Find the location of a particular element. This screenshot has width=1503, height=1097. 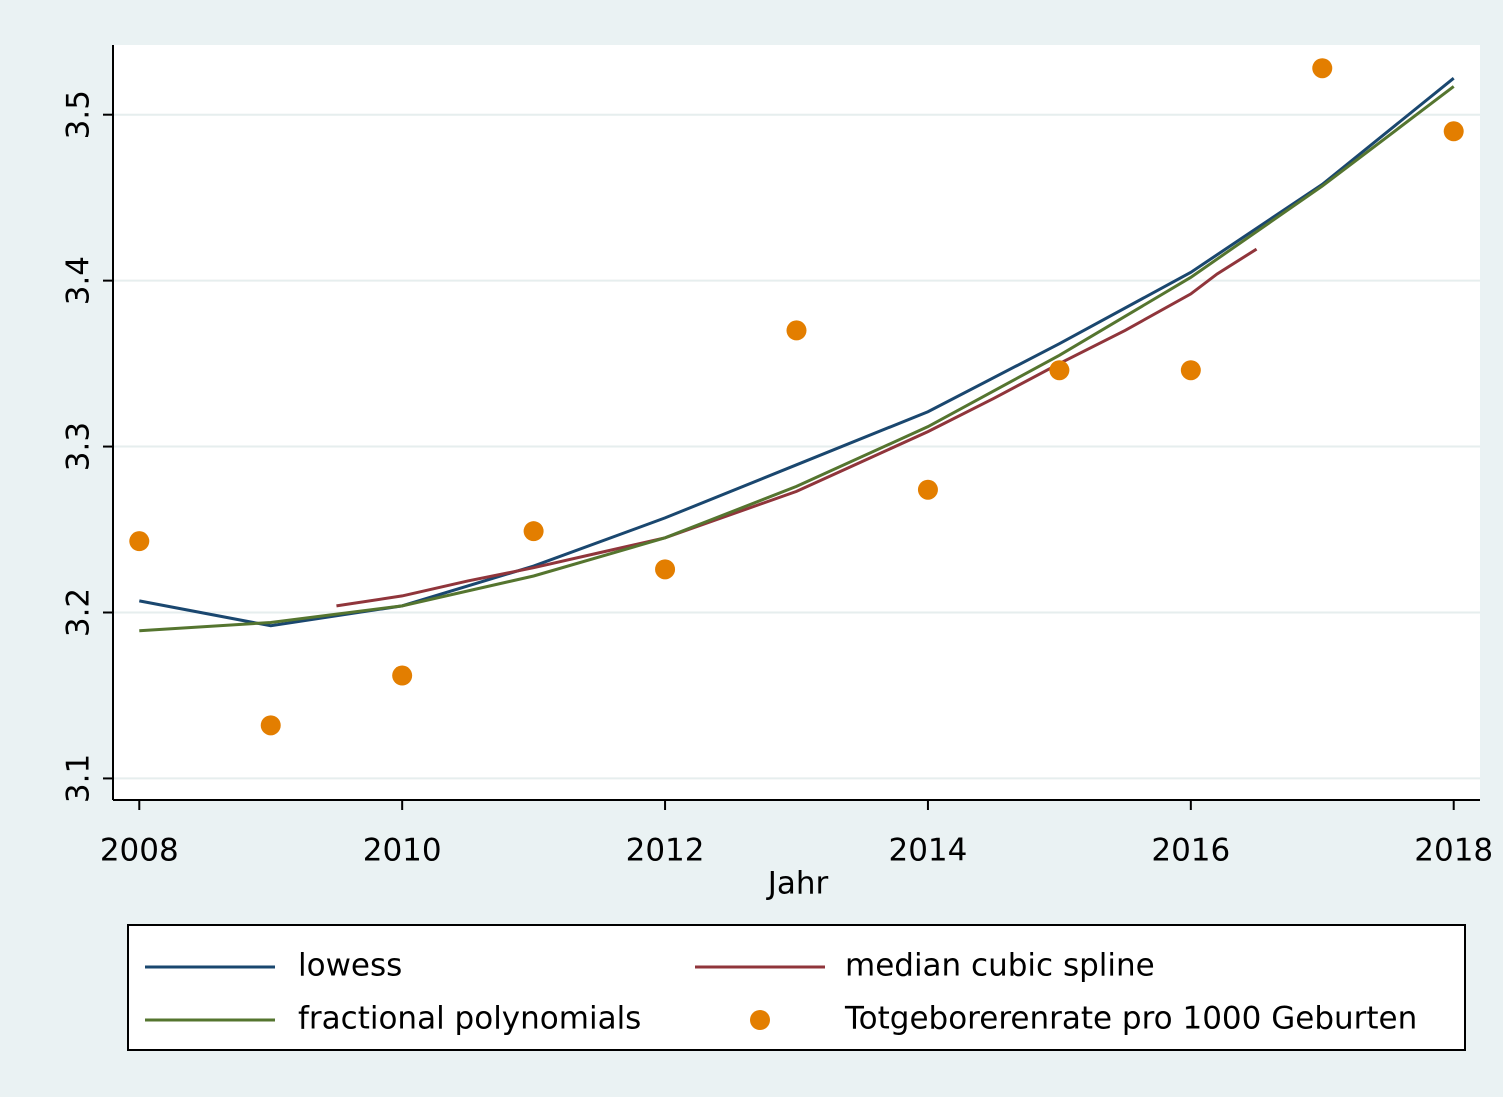

x-tick-label: 2016 is located at coordinates (1190, 851).